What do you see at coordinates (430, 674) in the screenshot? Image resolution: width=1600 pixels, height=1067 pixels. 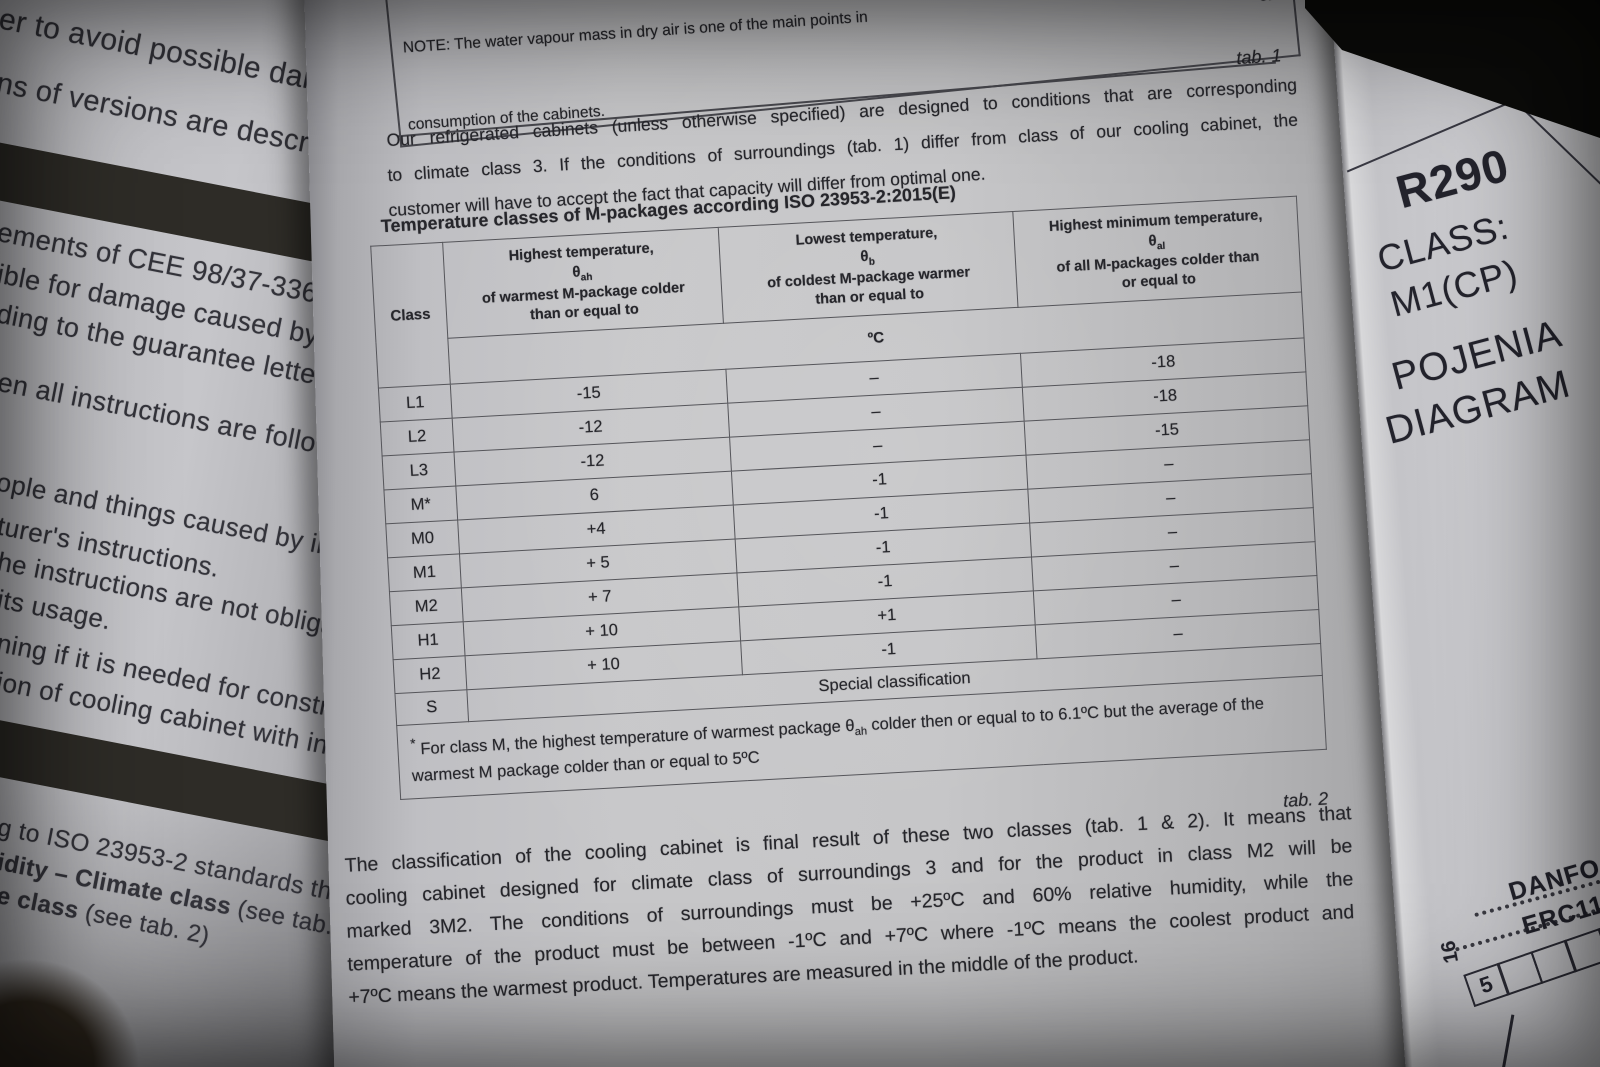 I see `cell-class: H2` at bounding box center [430, 674].